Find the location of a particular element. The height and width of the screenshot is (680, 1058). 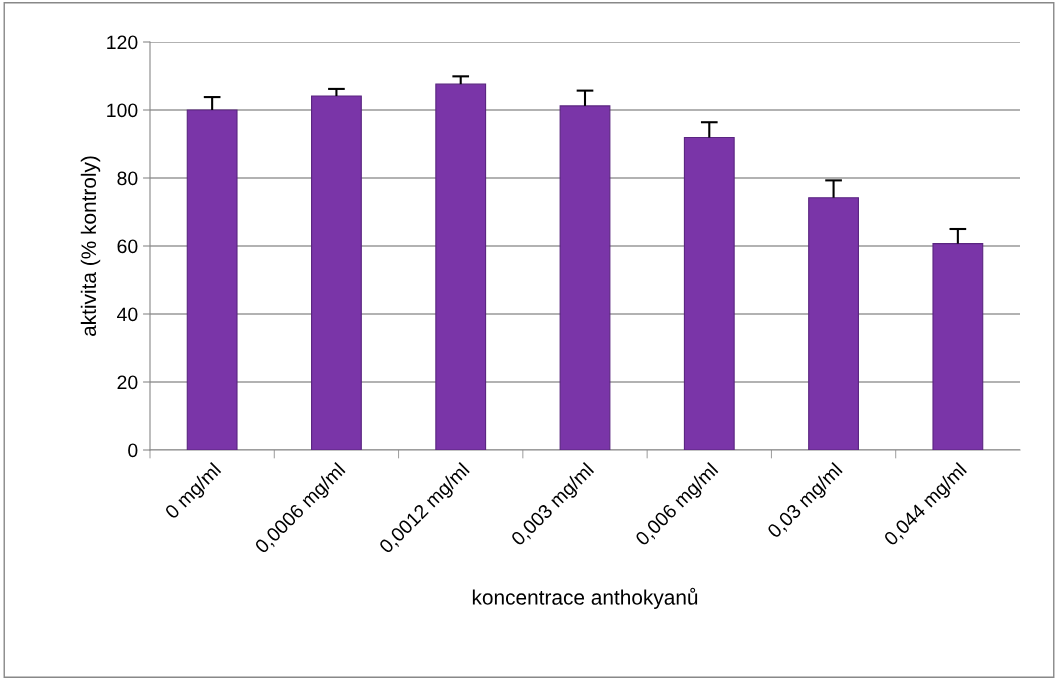

y-tick-label: 120 is located at coordinates (122, 42).